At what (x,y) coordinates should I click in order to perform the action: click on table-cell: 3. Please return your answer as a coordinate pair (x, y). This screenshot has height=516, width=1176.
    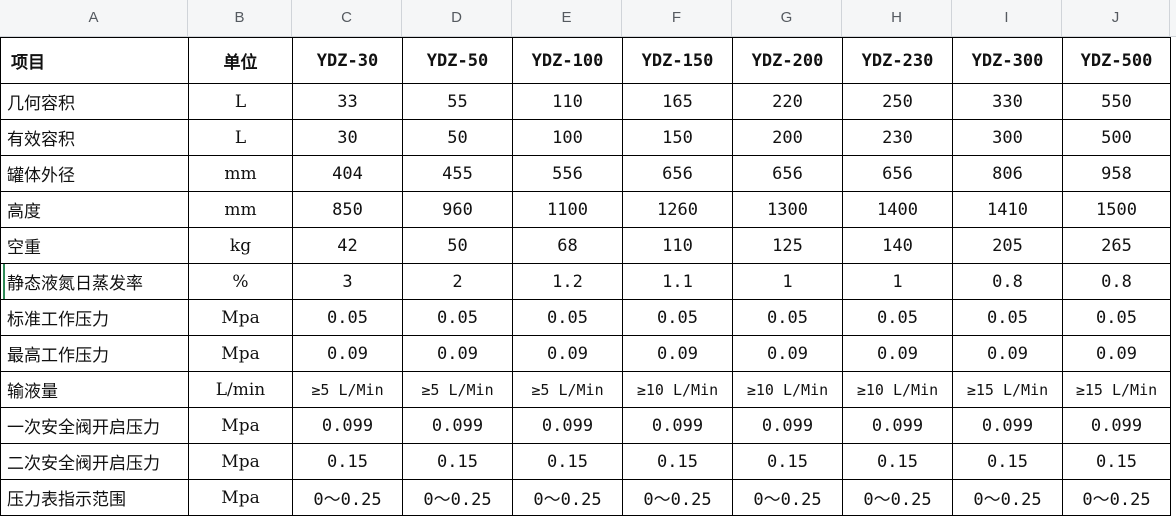
    Looking at the image, I should click on (347, 281).